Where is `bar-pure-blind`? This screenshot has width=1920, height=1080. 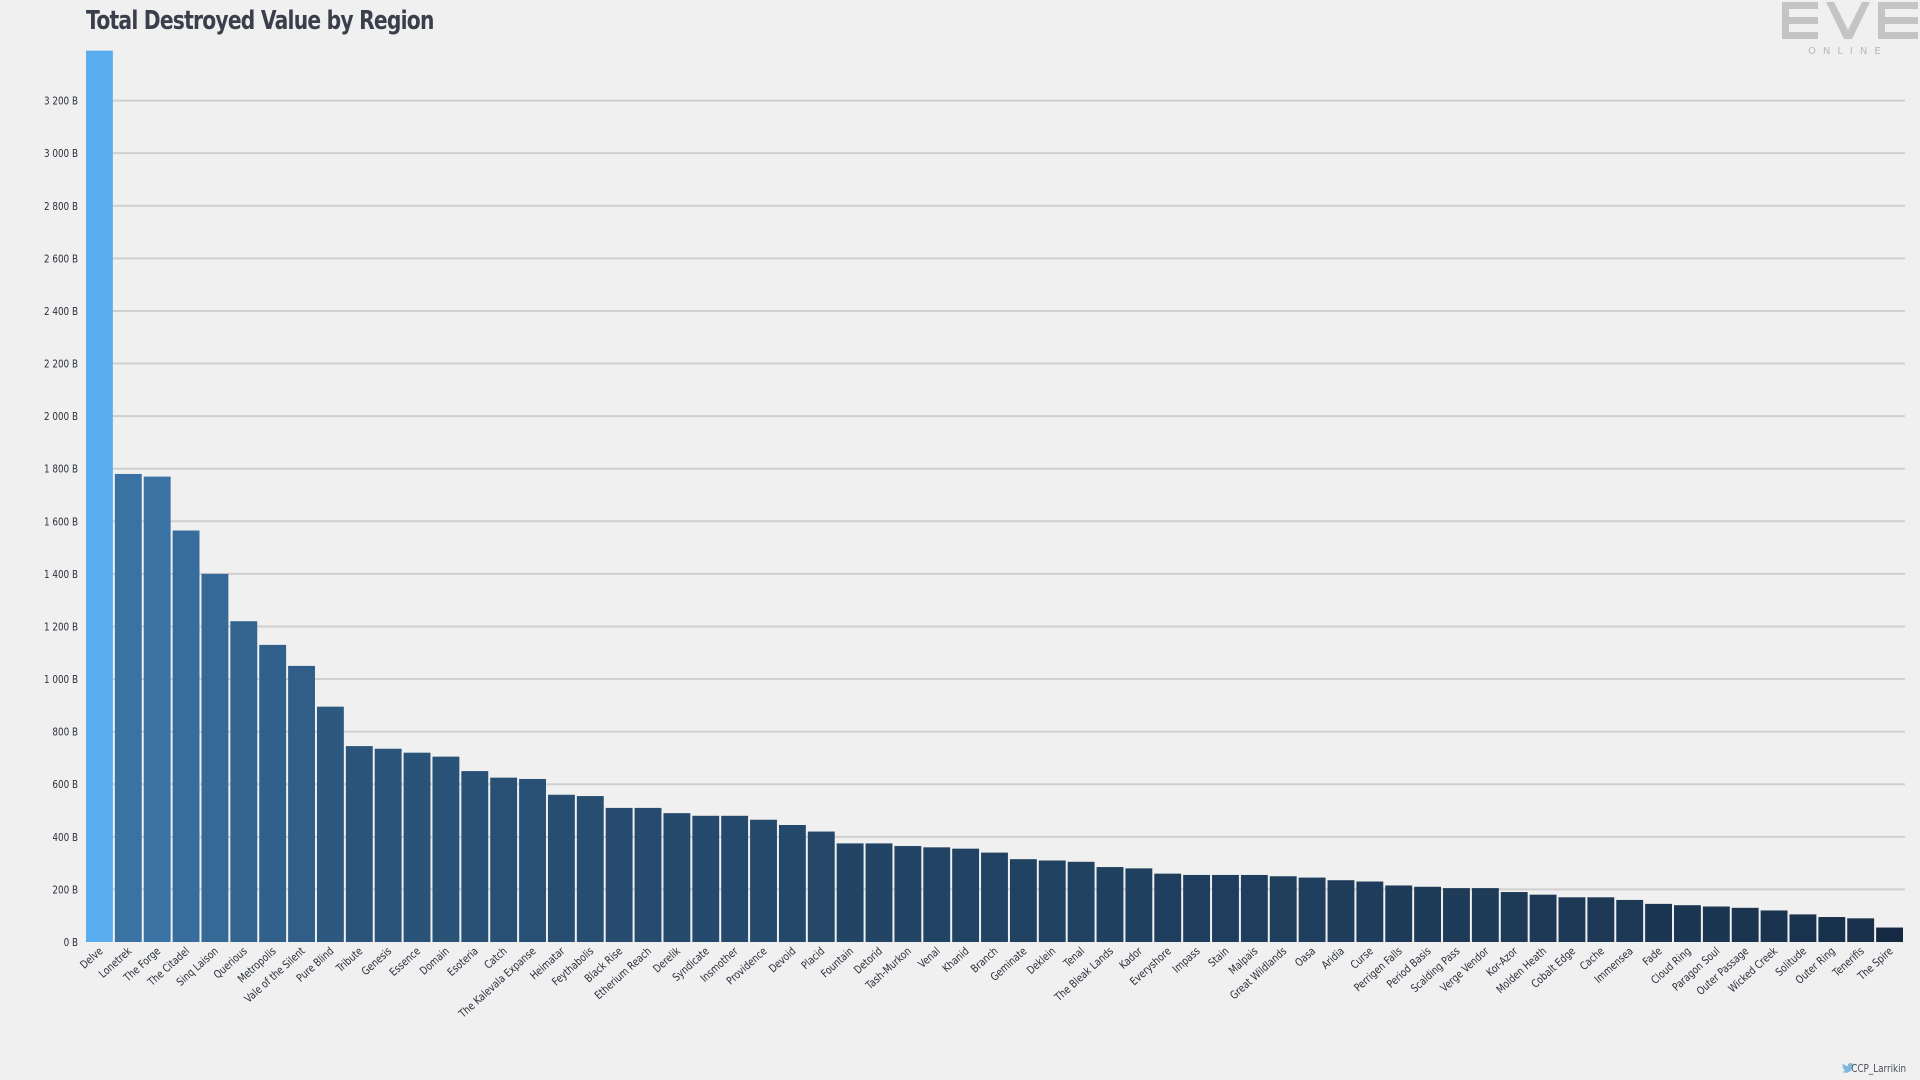 bar-pure-blind is located at coordinates (330, 824).